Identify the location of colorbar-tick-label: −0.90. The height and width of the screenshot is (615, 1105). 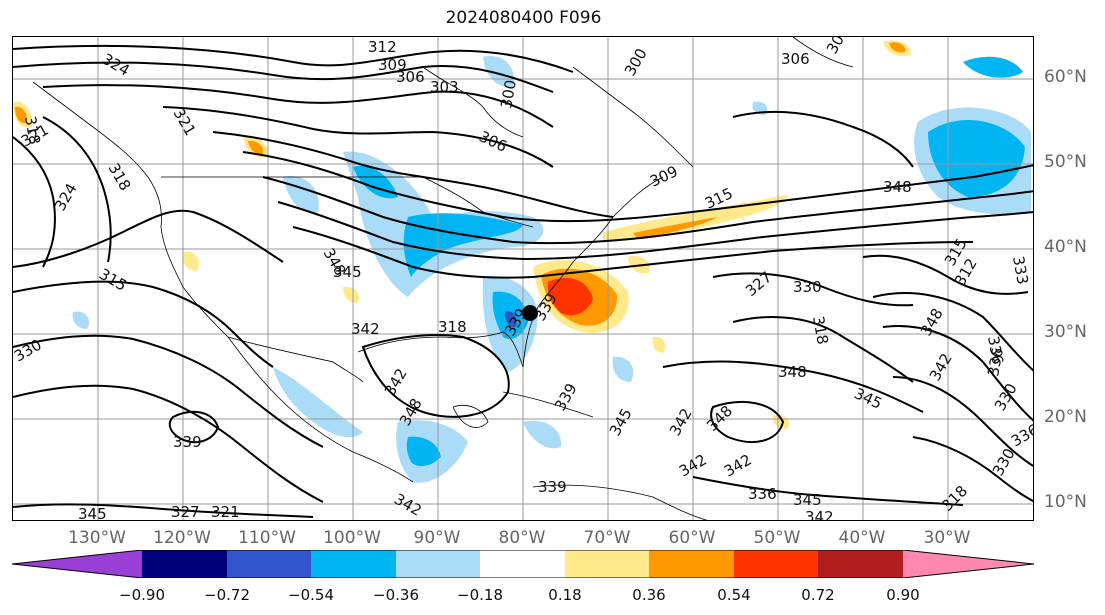
(142, 595).